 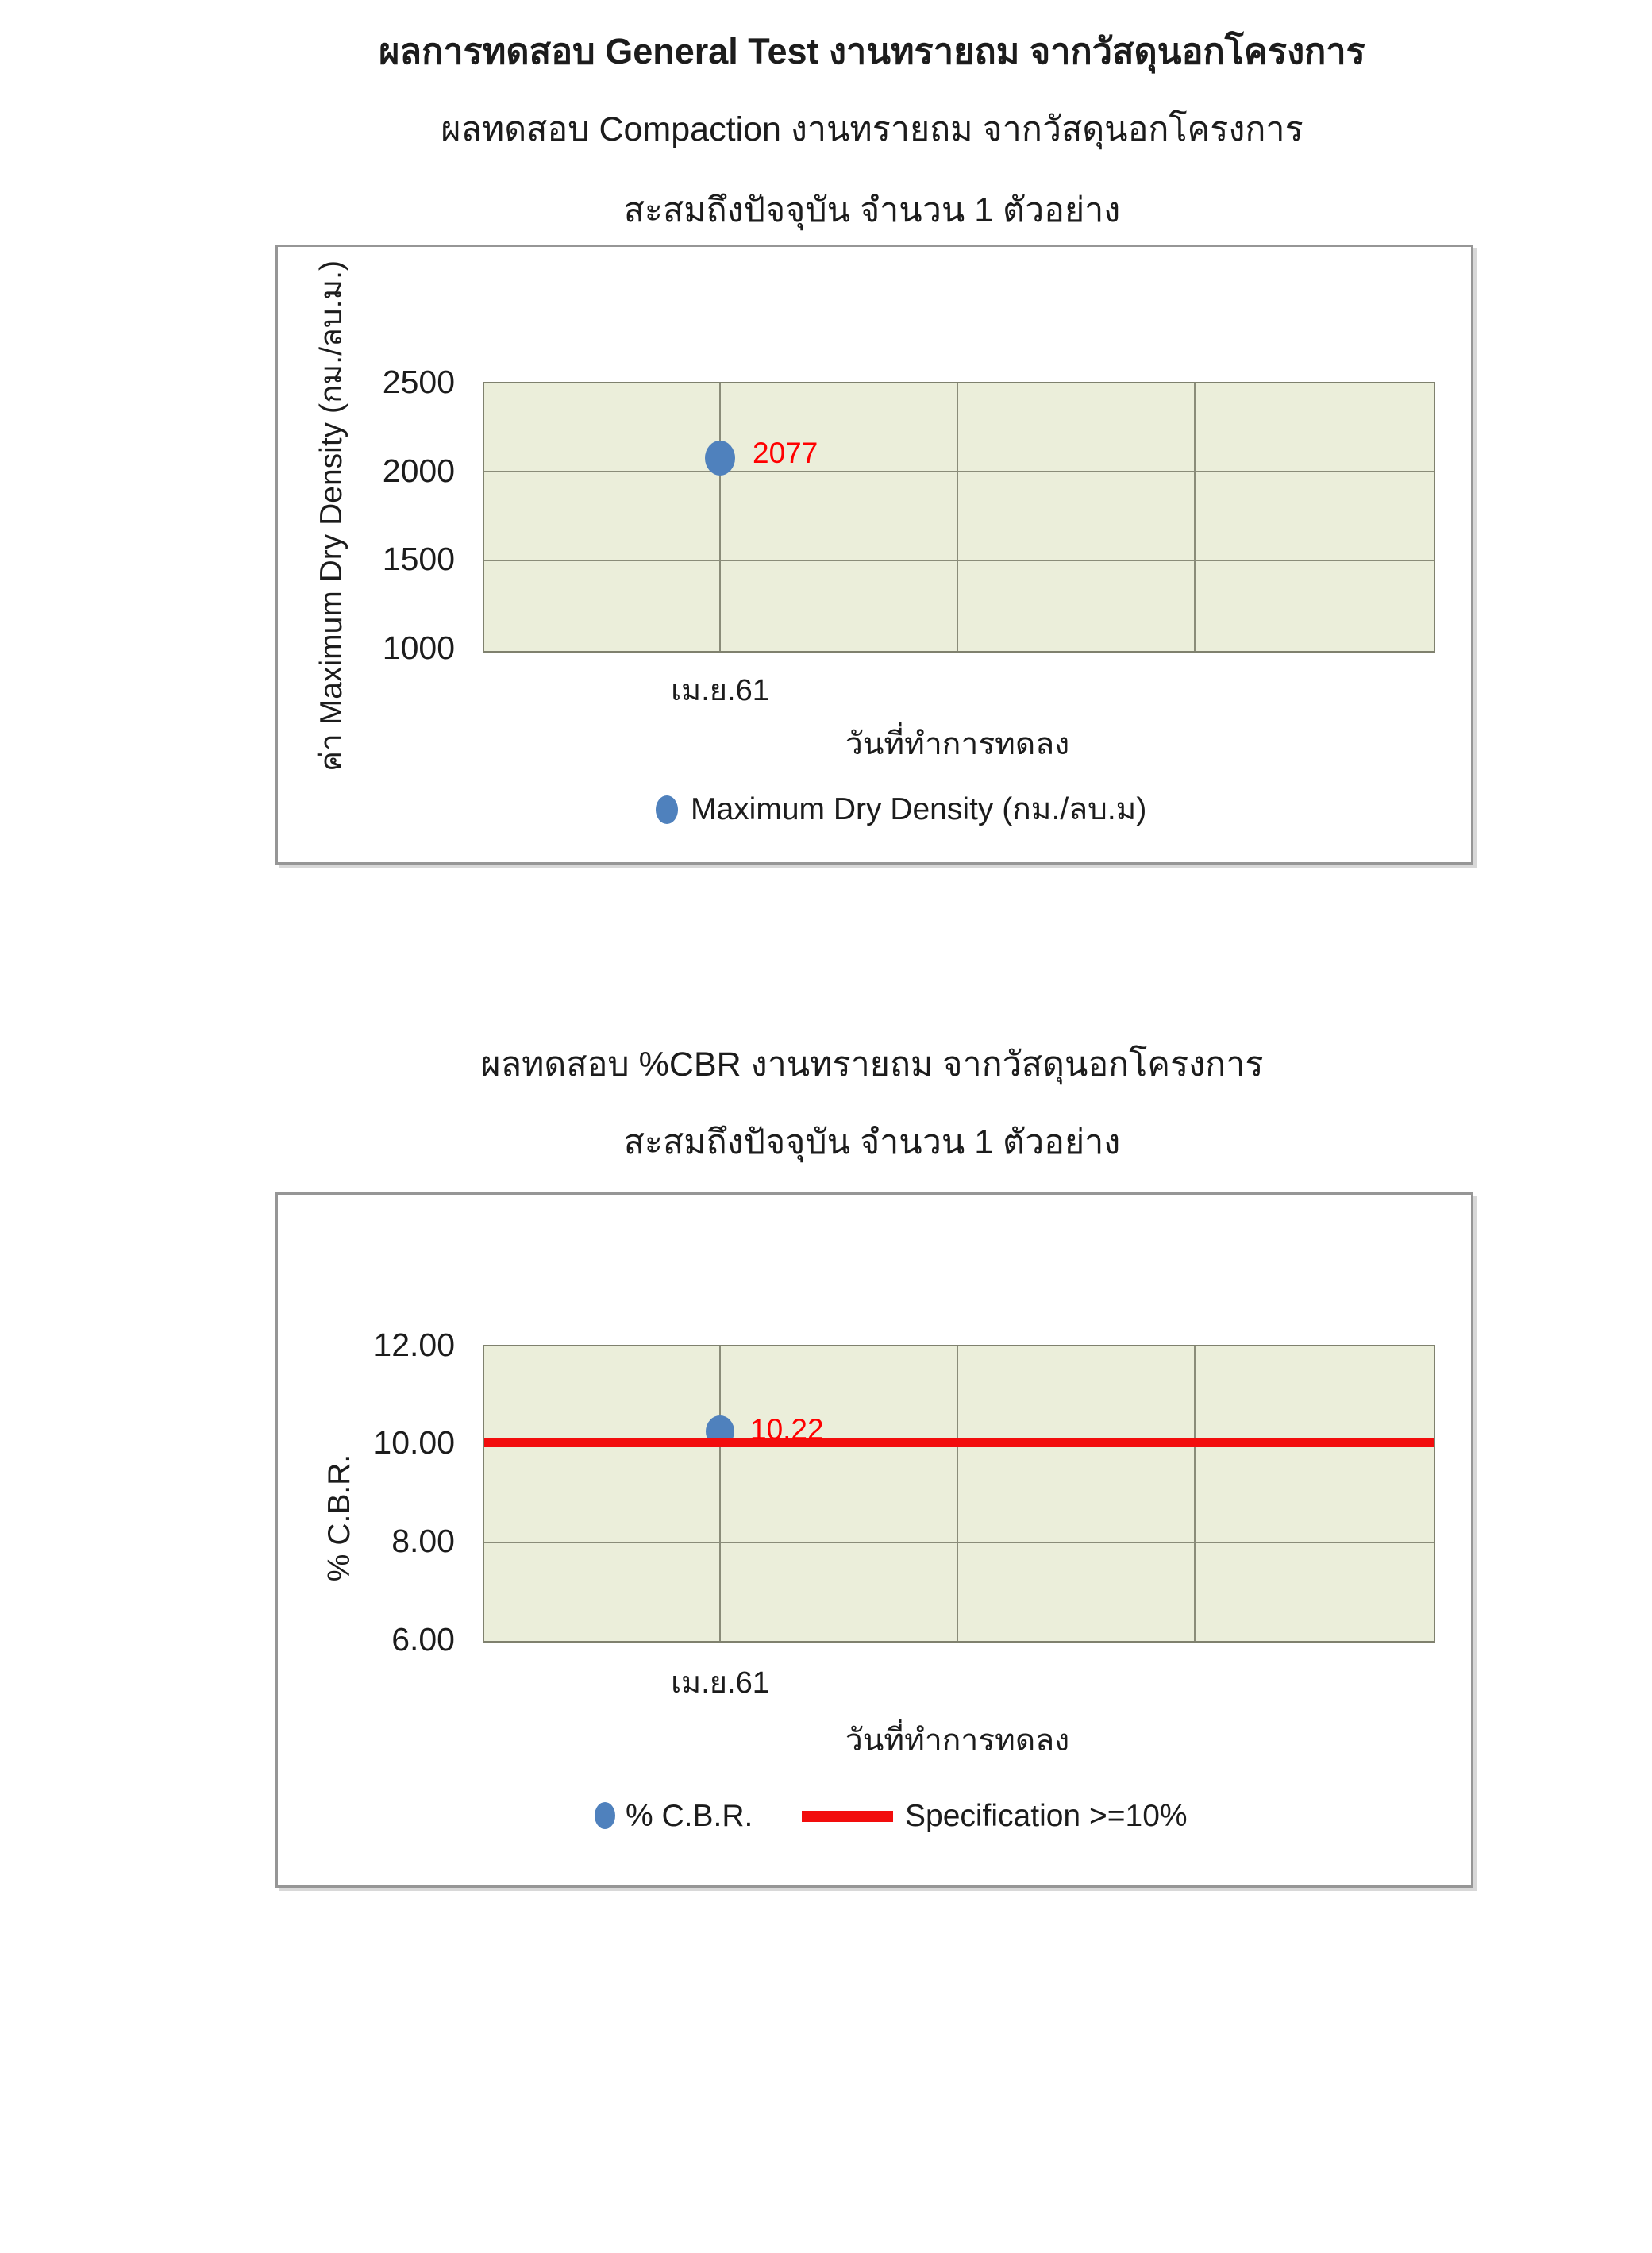 I want to click on chart1-xtick: เม.ย.61, so click(x=720, y=690).